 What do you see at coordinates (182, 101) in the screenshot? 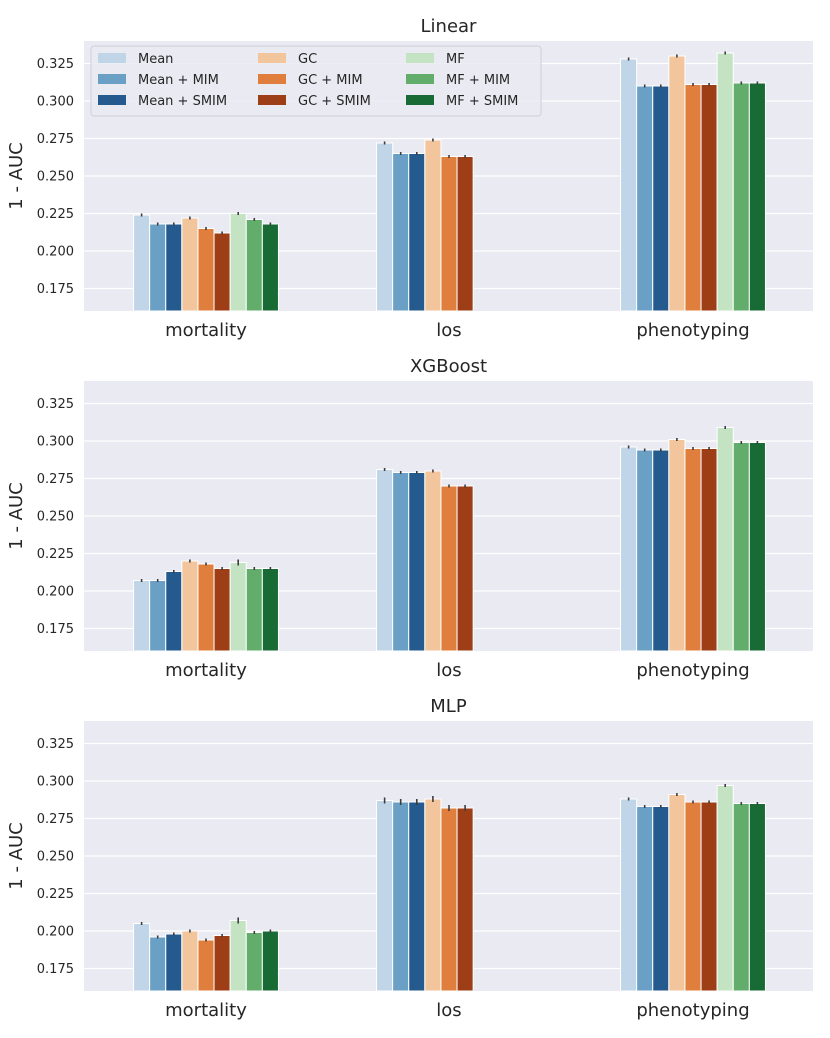
I see `legend-label: Mean + SMIM` at bounding box center [182, 101].